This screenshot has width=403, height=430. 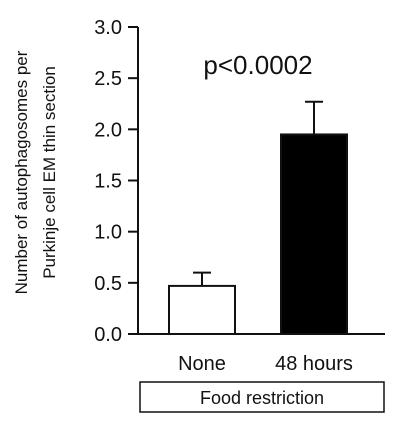 What do you see at coordinates (21, 172) in the screenshot?
I see `y-axis-label-line: Number of autophagosomes per` at bounding box center [21, 172].